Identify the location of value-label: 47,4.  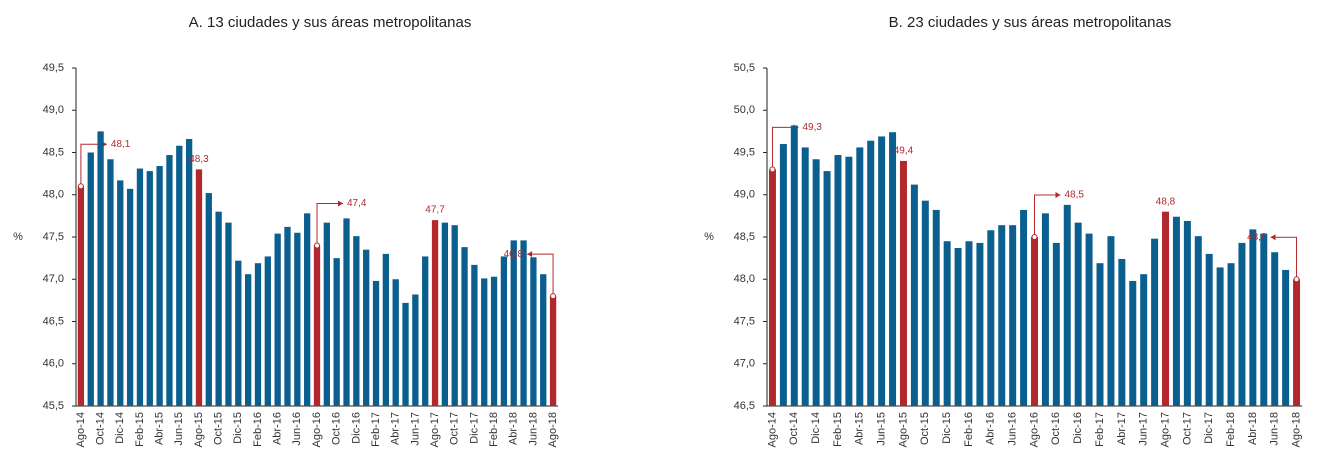
(357, 203).